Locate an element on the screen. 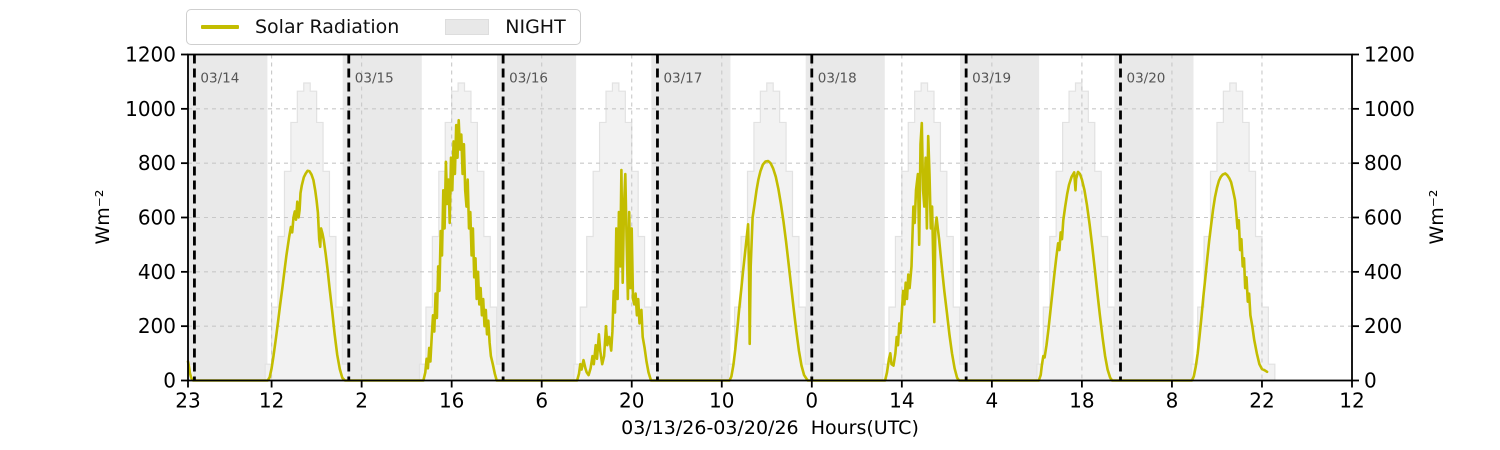 This screenshot has width=1500, height=450. day-label: 03/14 is located at coordinates (219, 79).